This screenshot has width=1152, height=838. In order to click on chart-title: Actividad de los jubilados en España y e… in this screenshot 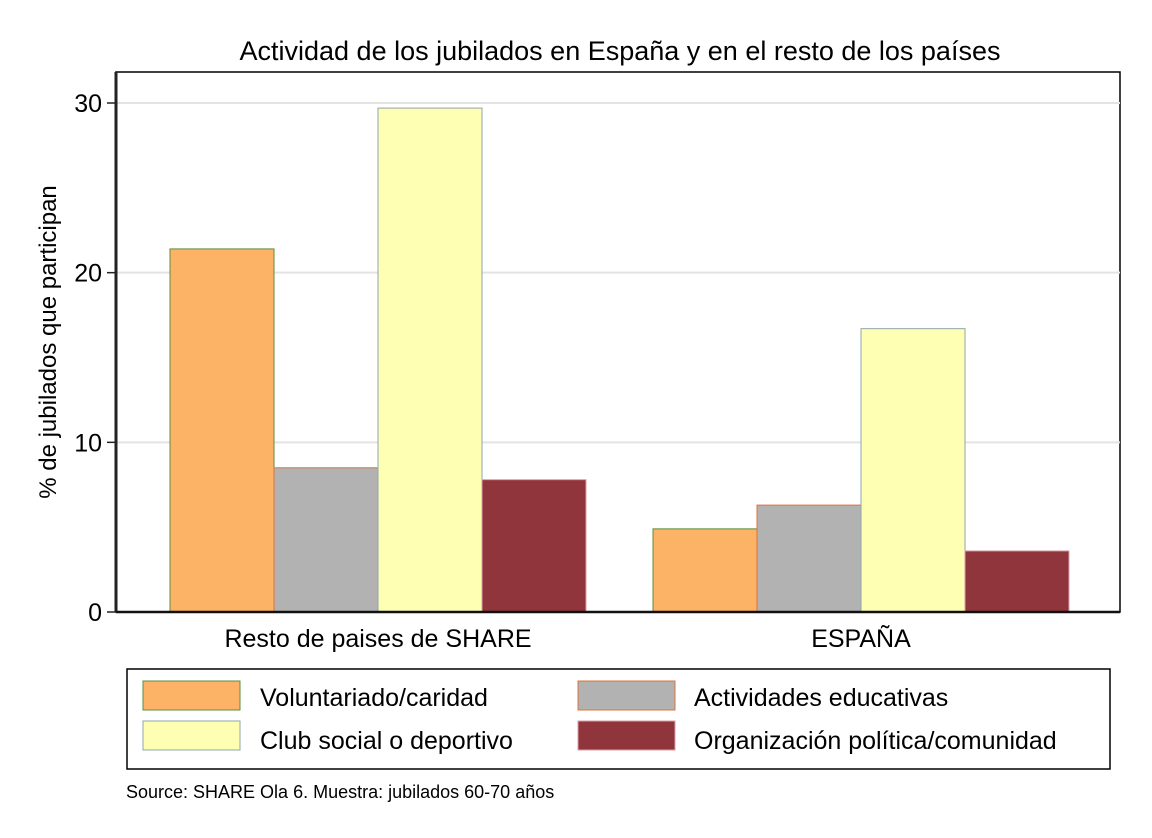, I will do `click(620, 51)`.